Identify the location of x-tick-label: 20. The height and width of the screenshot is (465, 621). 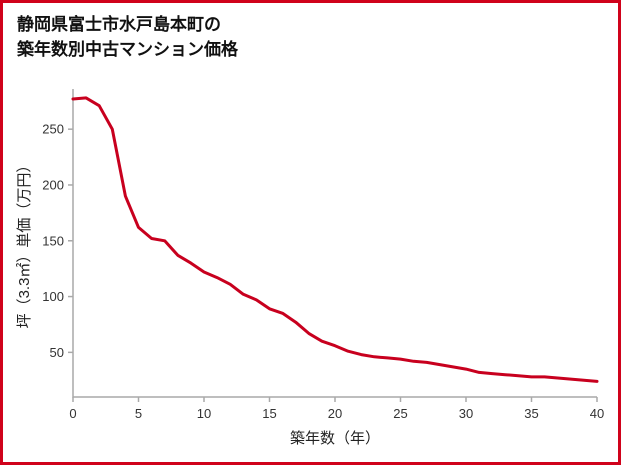
(335, 413).